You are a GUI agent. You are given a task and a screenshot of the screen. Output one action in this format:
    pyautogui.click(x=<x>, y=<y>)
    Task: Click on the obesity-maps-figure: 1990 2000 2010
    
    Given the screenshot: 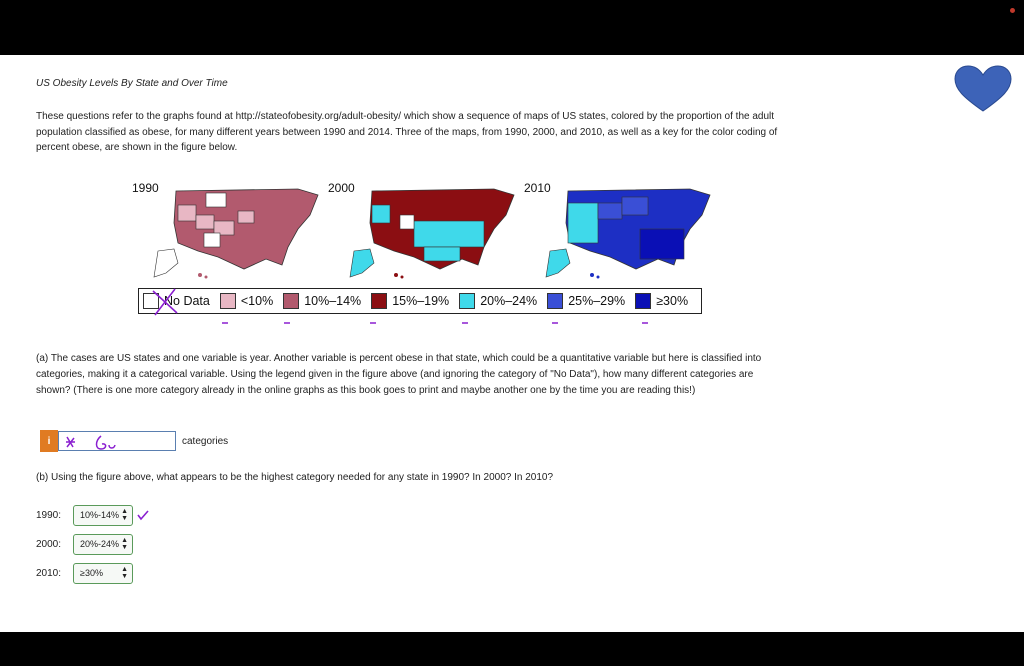 What is the action you would take?
    pyautogui.click(x=423, y=250)
    